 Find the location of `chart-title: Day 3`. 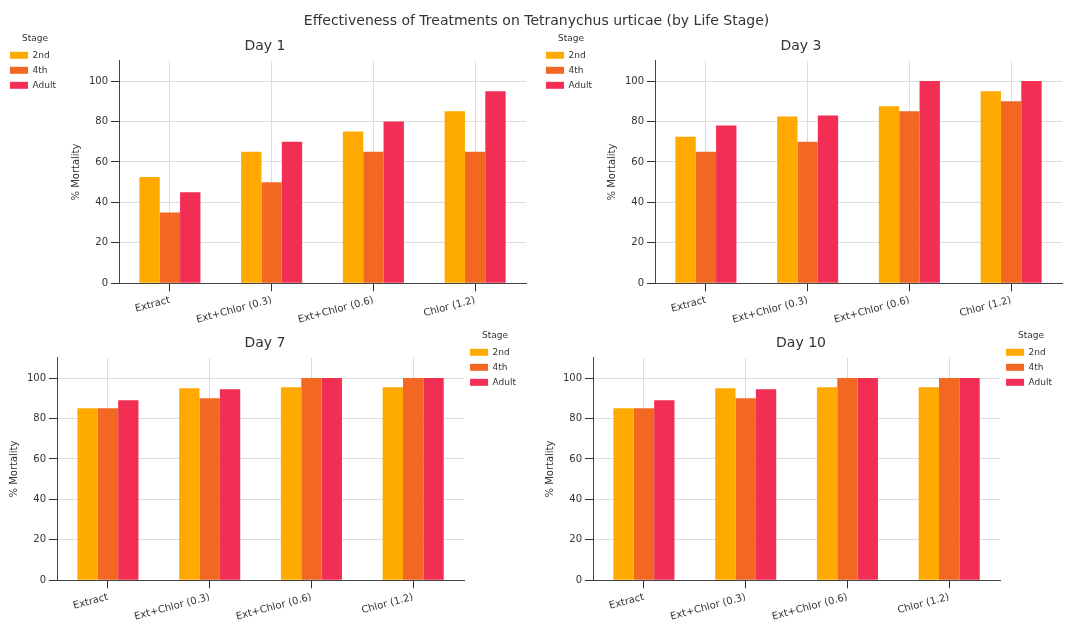

chart-title: Day 3 is located at coordinates (801, 45).